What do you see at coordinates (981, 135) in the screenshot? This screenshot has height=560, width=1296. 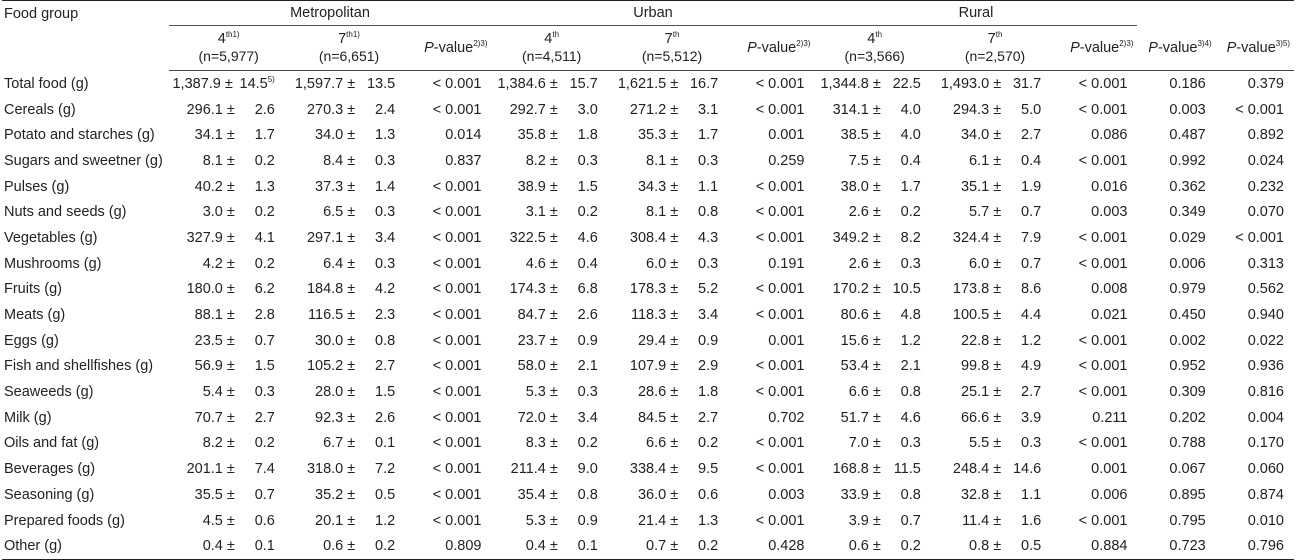 I see `mean-value: 34.0 ±` at bounding box center [981, 135].